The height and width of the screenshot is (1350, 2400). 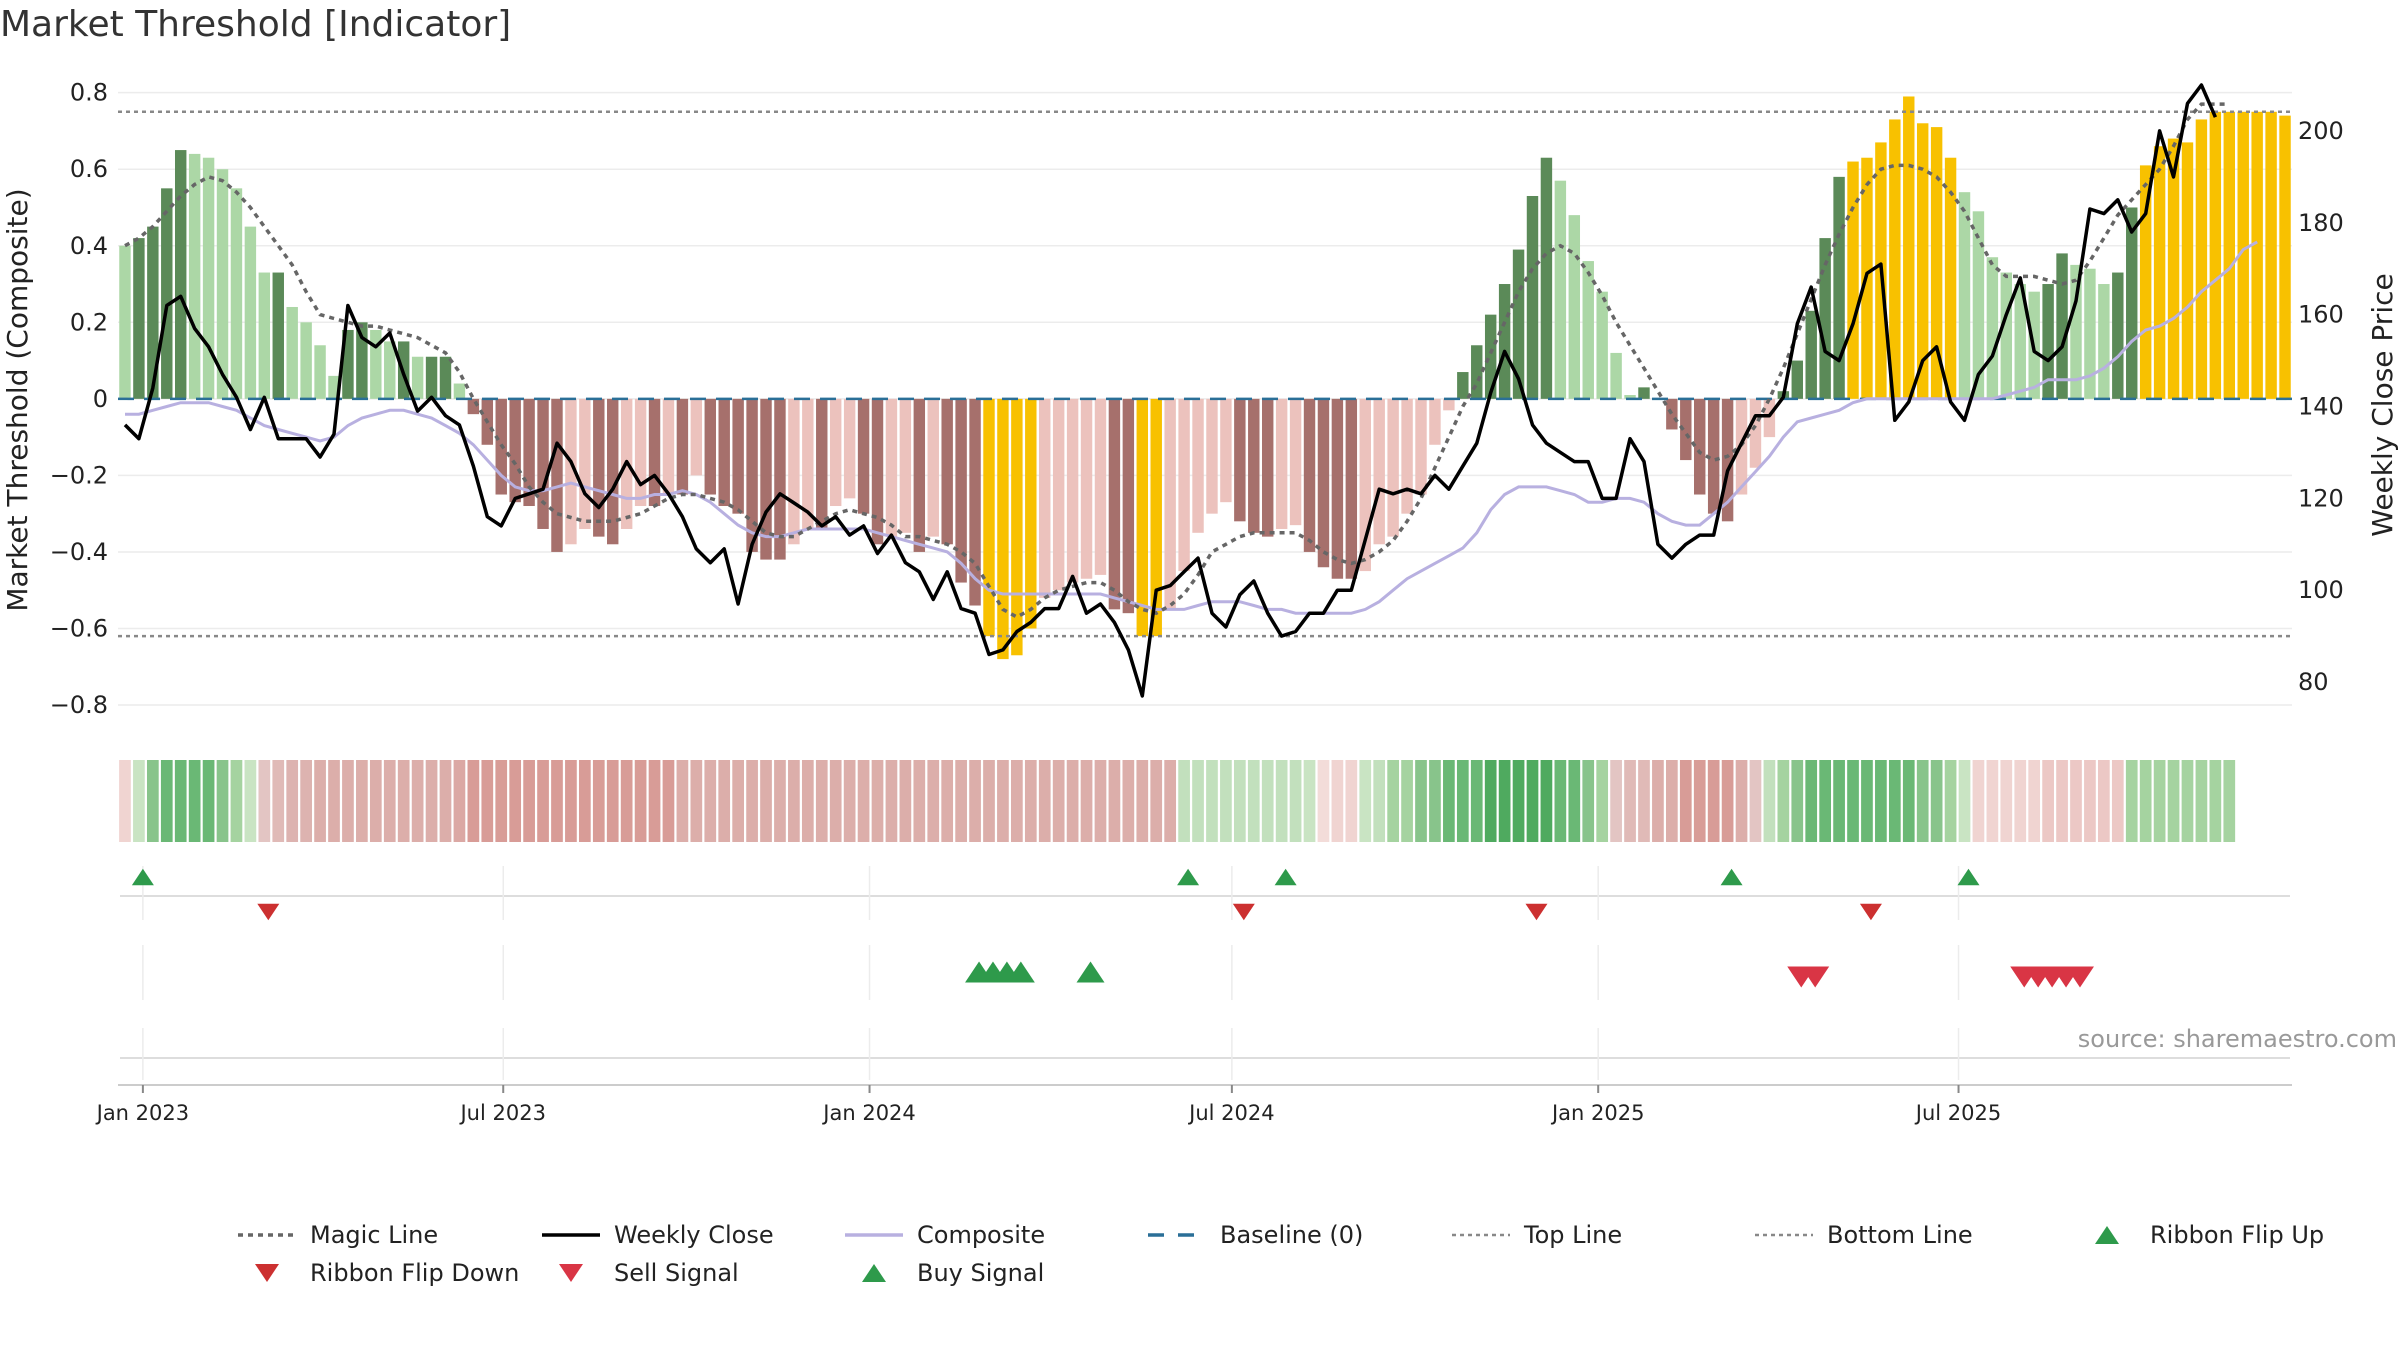 What do you see at coordinates (79, 552) in the screenshot?
I see `y-tick-left: −0.4` at bounding box center [79, 552].